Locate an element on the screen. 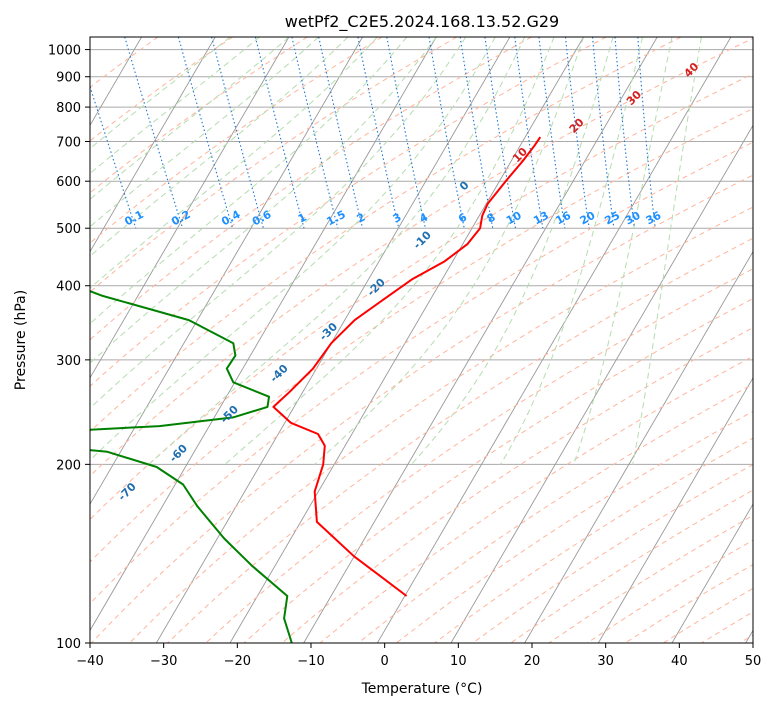 The width and height of the screenshot is (775, 708). x-axis-ticks: −40 −30 −20 −10 0 10 20 30 40 50 is located at coordinates (418, 656).